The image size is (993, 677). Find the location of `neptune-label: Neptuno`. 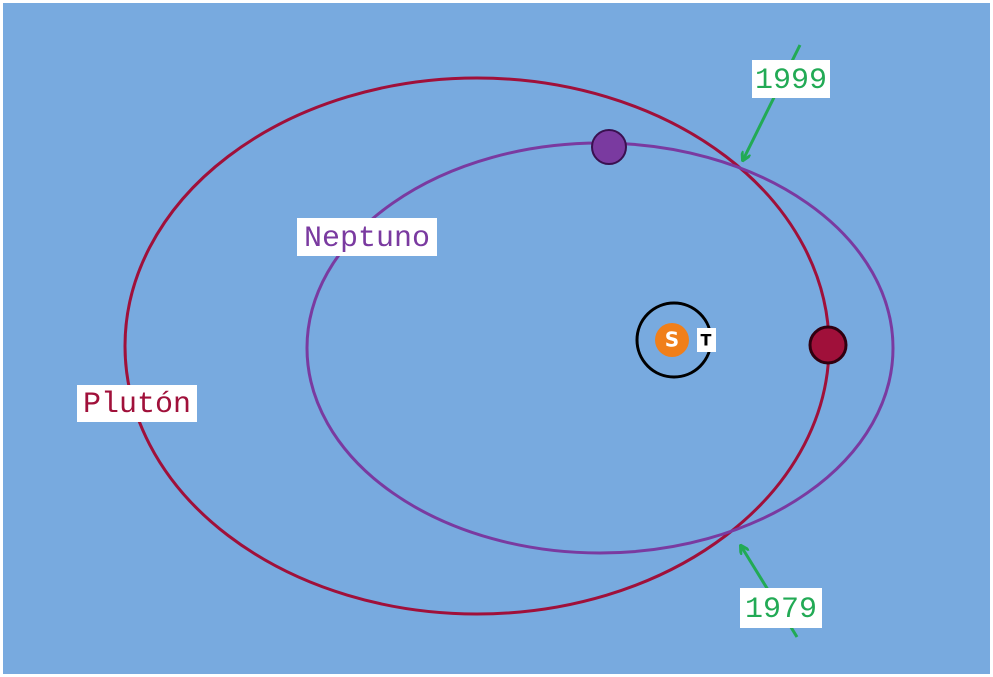

neptune-label: Neptuno is located at coordinates (367, 239).